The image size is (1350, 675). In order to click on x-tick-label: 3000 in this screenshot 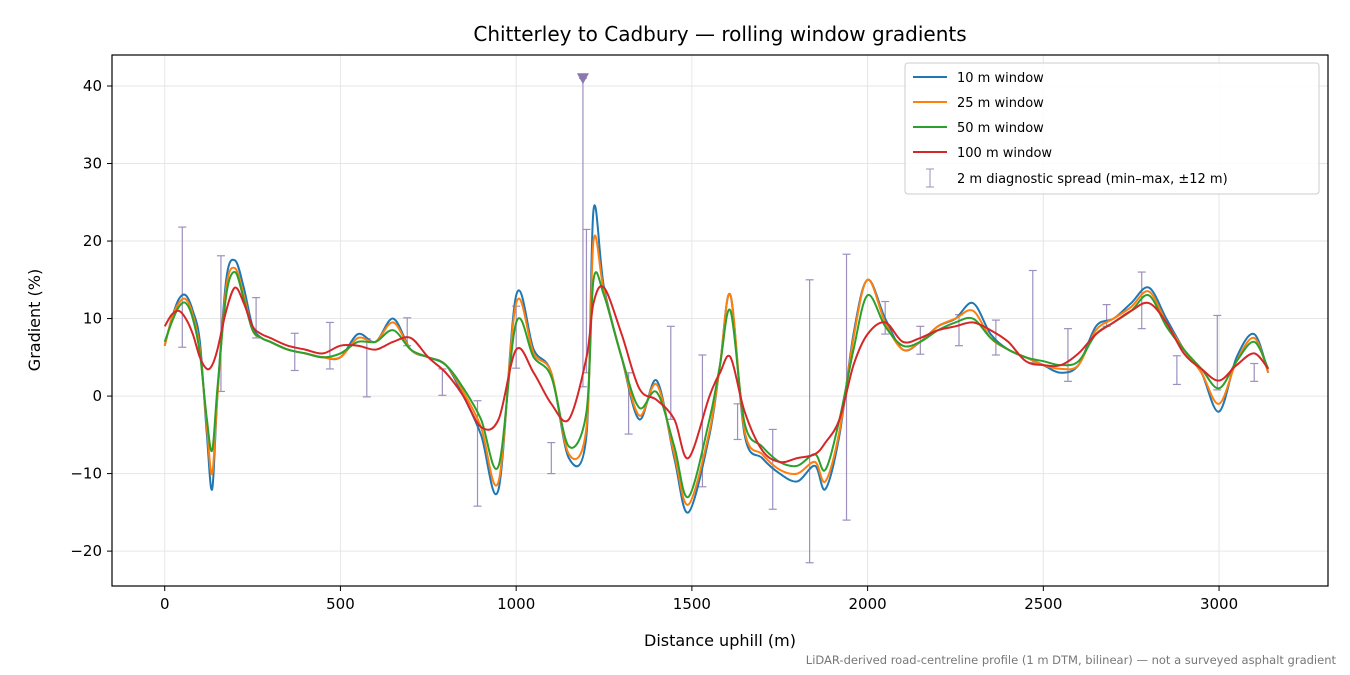, I will do `click(1219, 604)`.